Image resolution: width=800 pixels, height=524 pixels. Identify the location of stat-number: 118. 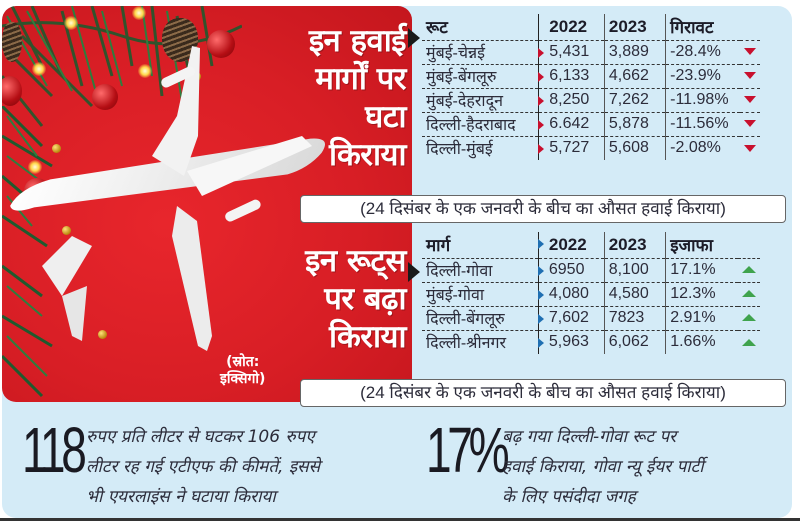
(54, 450).